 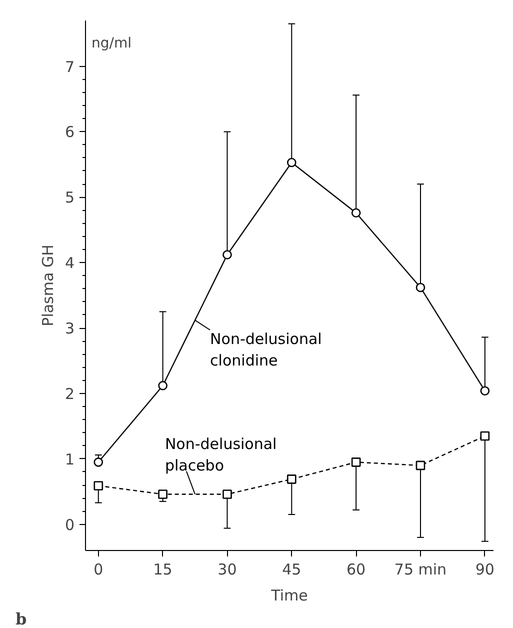 I want to click on x-tick-label: 75 min, so click(x=420, y=569).